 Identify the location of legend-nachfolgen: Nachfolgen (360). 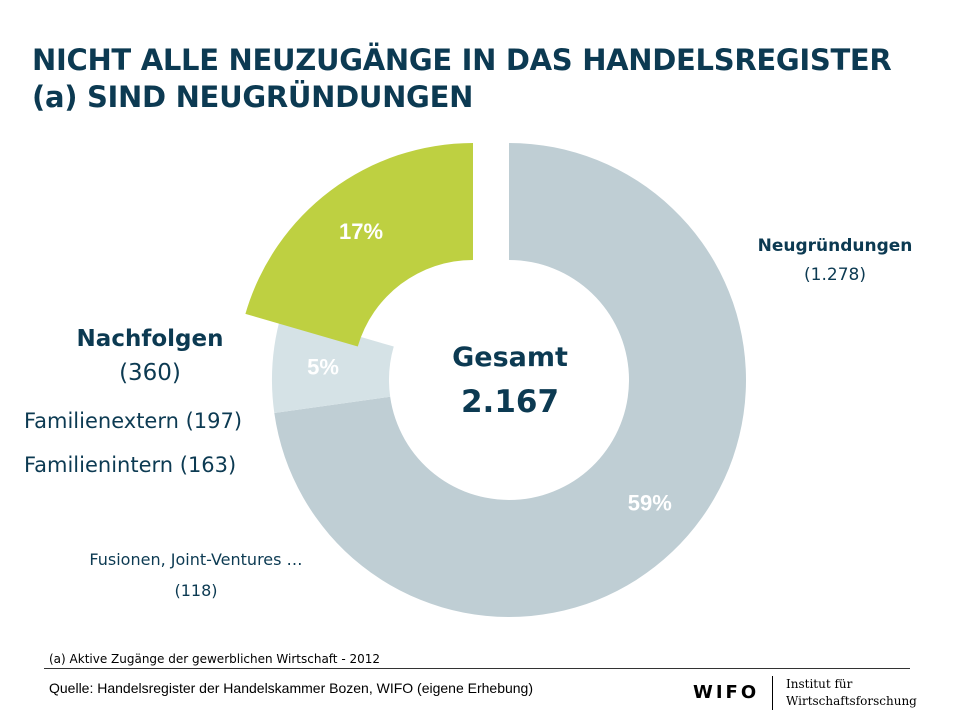
(150, 356).